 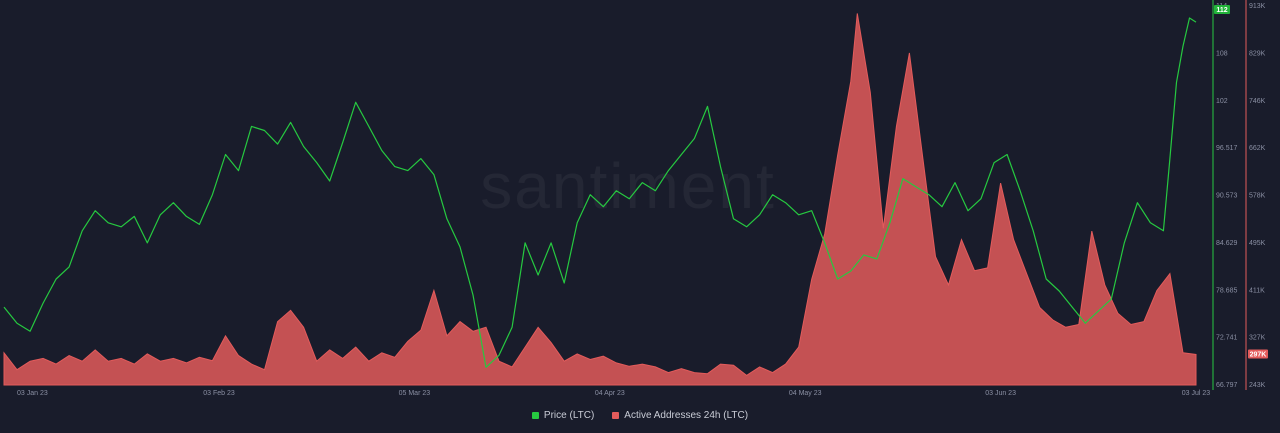 I want to click on addresses-tick-label: 578K, so click(x=1257, y=196).